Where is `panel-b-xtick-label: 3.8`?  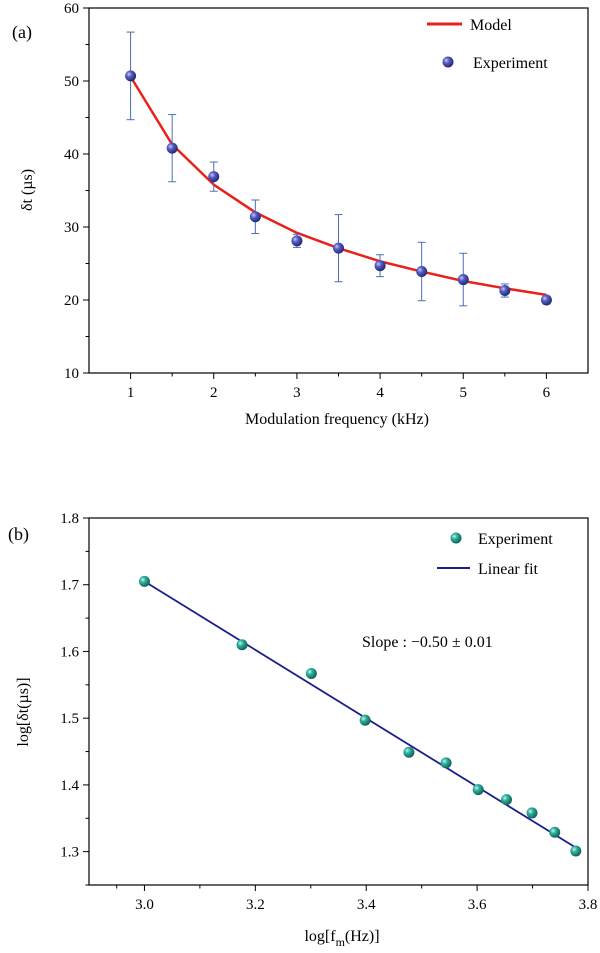
panel-b-xtick-label: 3.8 is located at coordinates (588, 905).